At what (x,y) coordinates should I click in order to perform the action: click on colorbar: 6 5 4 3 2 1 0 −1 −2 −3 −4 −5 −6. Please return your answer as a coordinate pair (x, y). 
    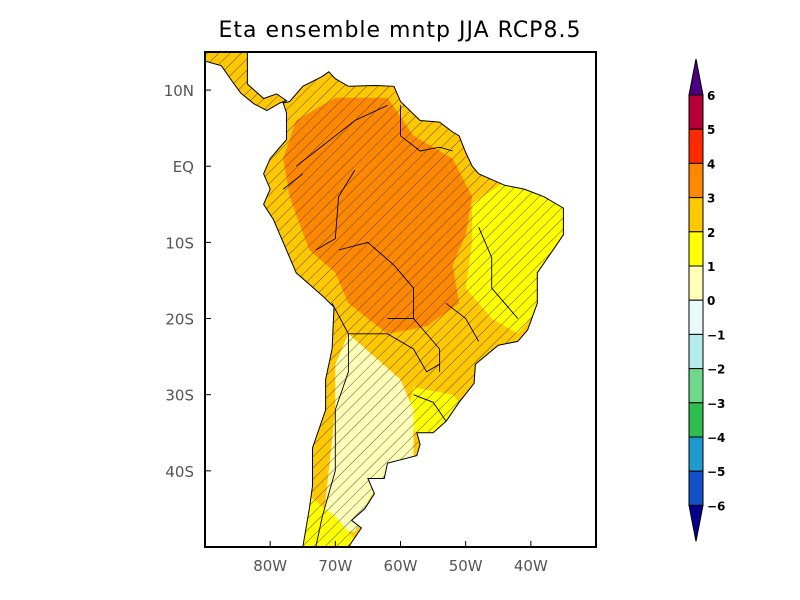
    Looking at the image, I should click on (706, 300).